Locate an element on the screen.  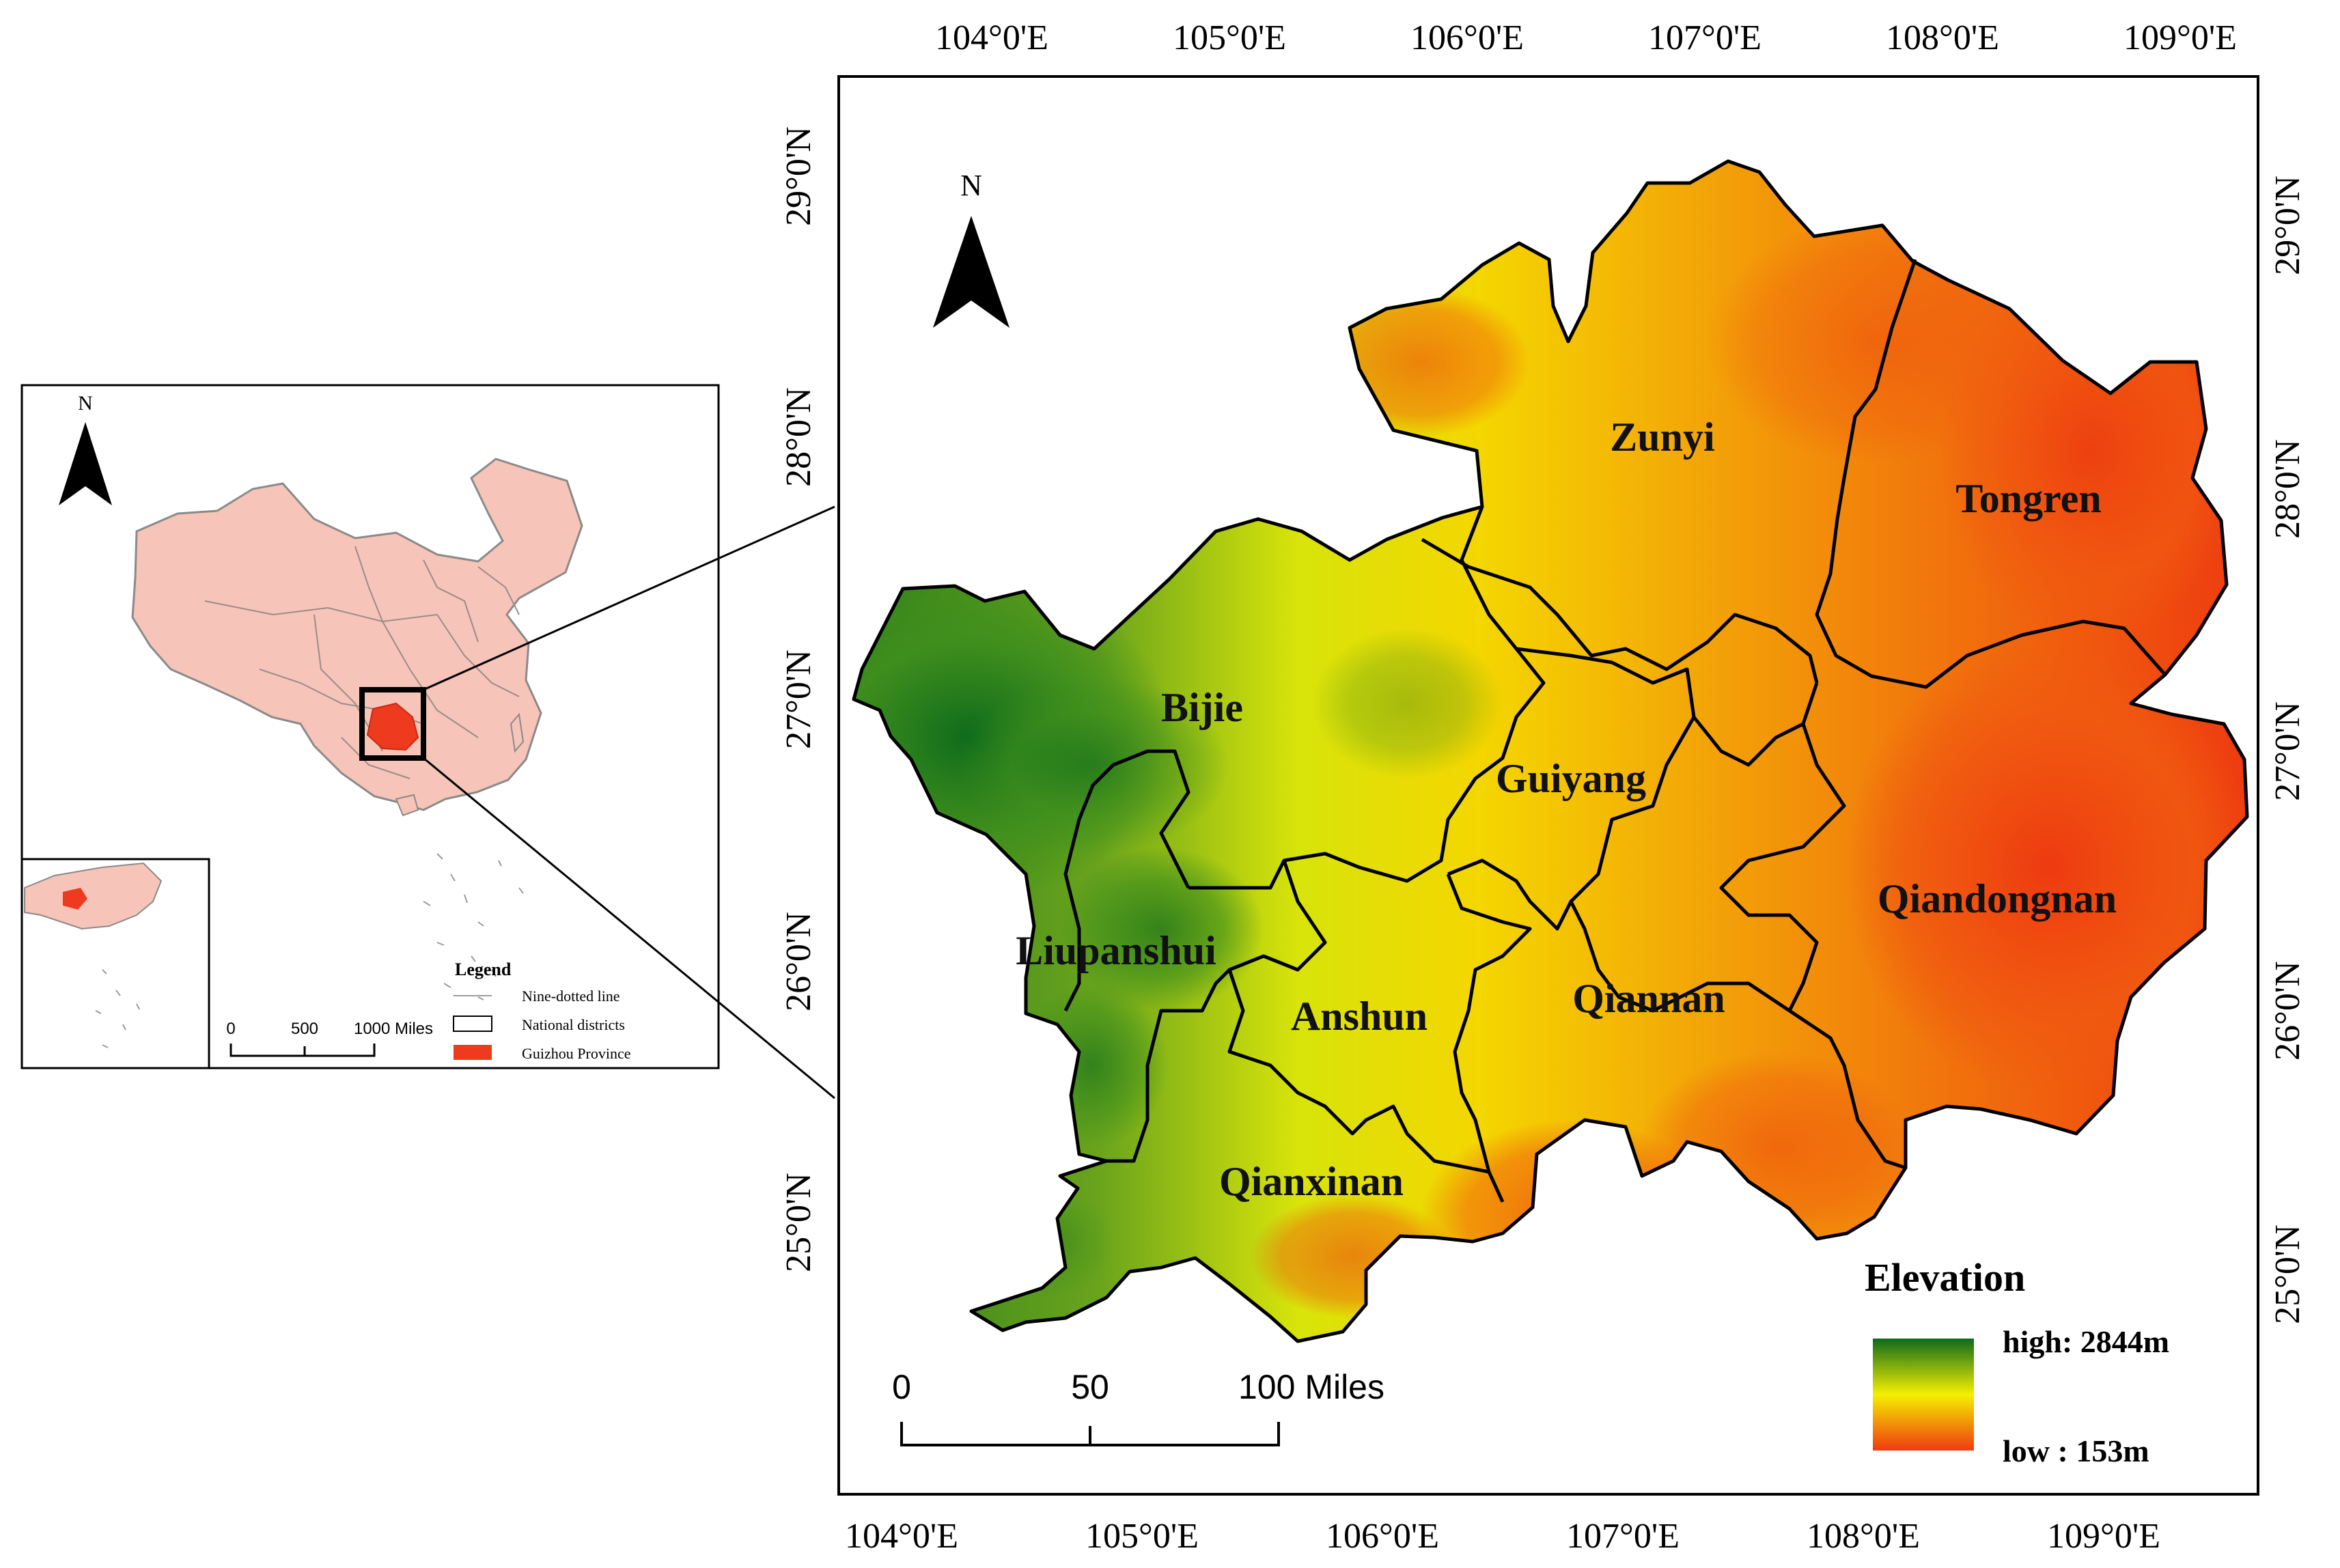
left-tick-label: 28°0'N is located at coordinates (798, 437).